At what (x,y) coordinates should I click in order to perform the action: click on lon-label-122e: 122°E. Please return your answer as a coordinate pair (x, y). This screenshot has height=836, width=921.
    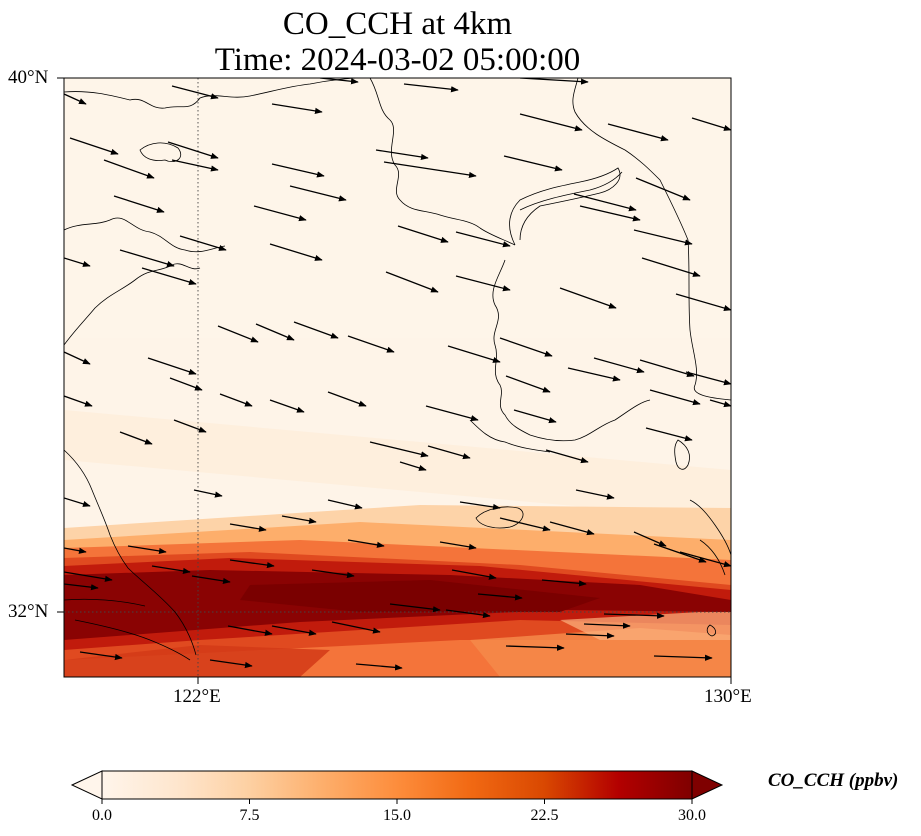
    Looking at the image, I should click on (197, 696).